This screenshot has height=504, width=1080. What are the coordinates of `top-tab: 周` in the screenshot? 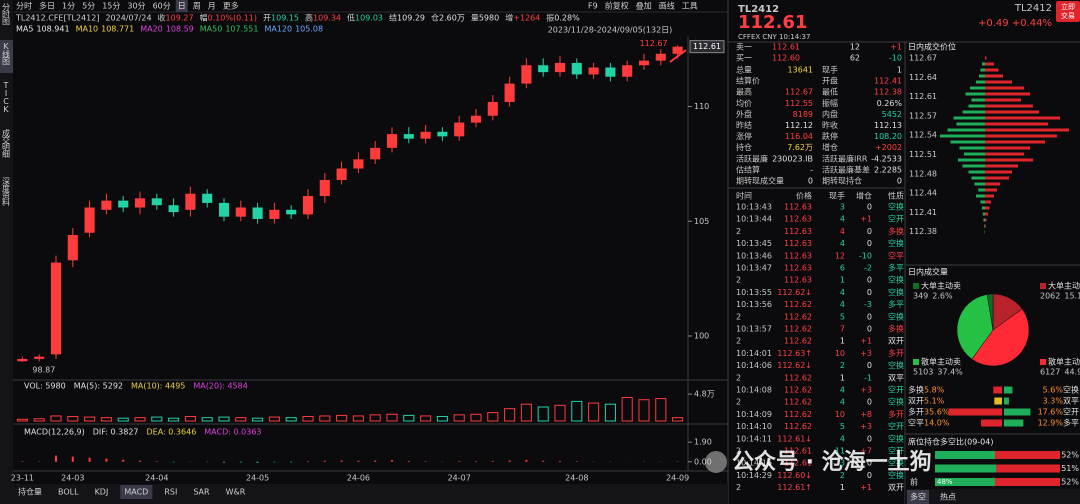 It's located at (197, 6).